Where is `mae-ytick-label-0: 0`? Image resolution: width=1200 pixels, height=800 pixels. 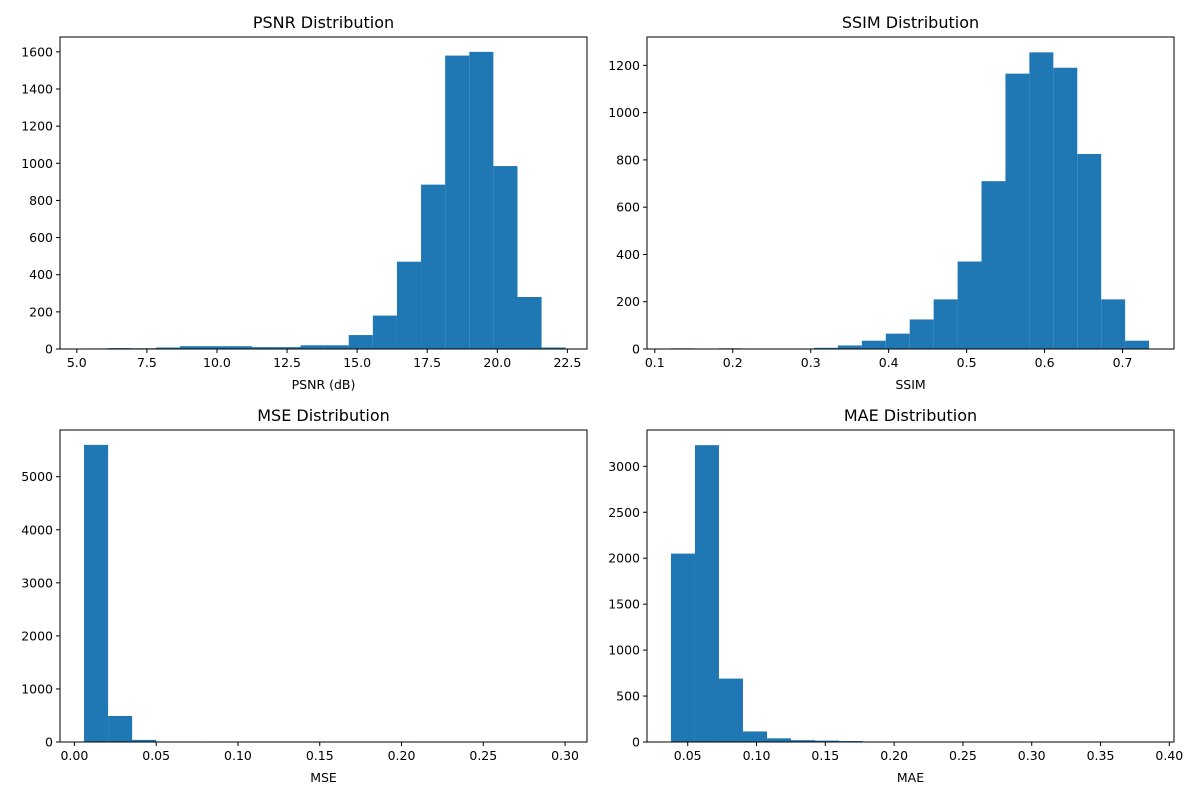 mae-ytick-label-0: 0 is located at coordinates (636, 742).